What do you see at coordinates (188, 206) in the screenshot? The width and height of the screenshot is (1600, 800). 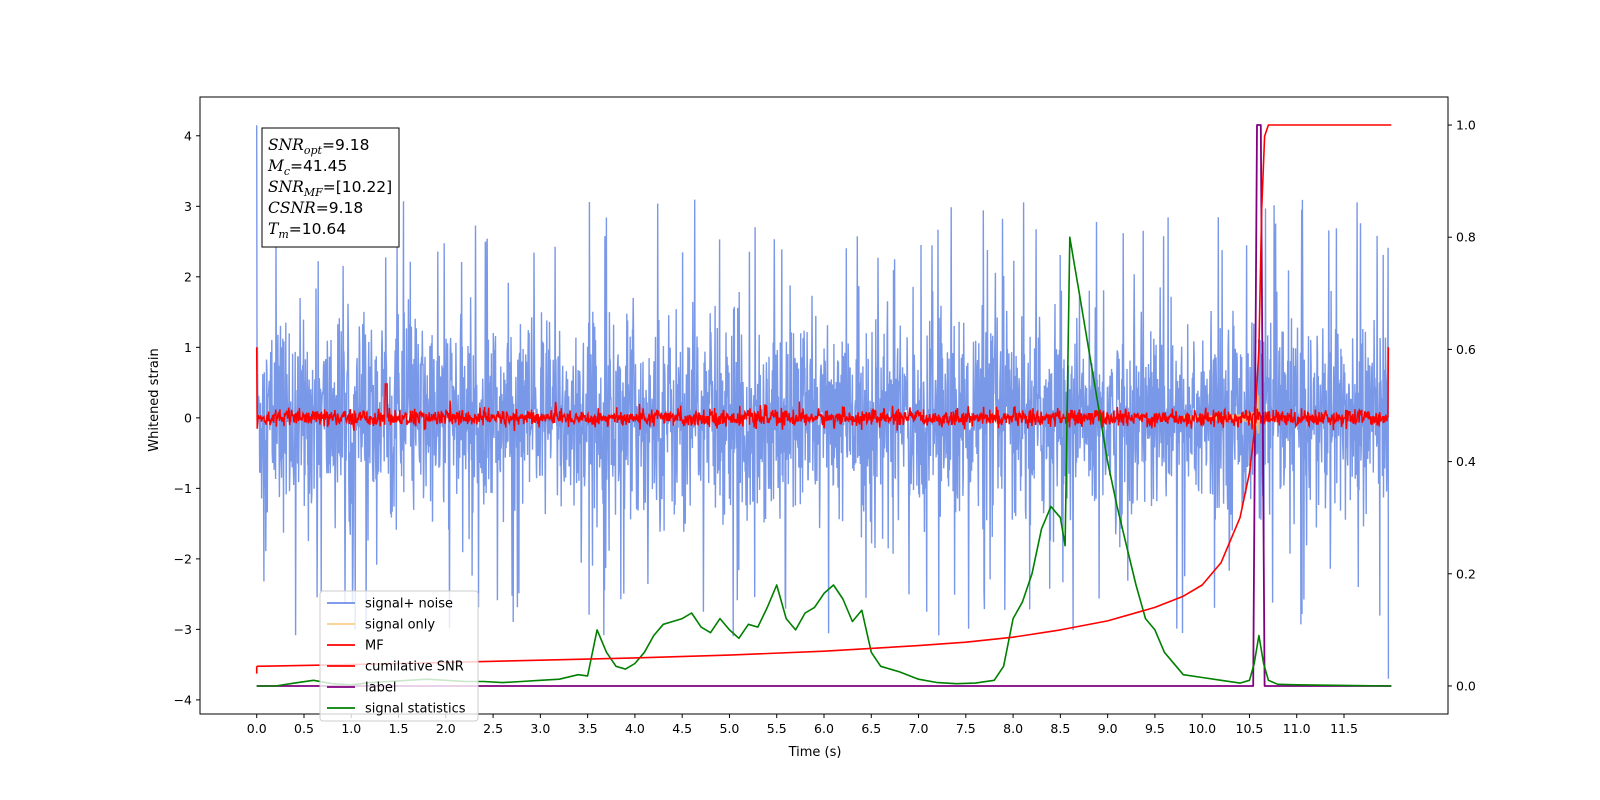 I see `y-tick-label: 3` at bounding box center [188, 206].